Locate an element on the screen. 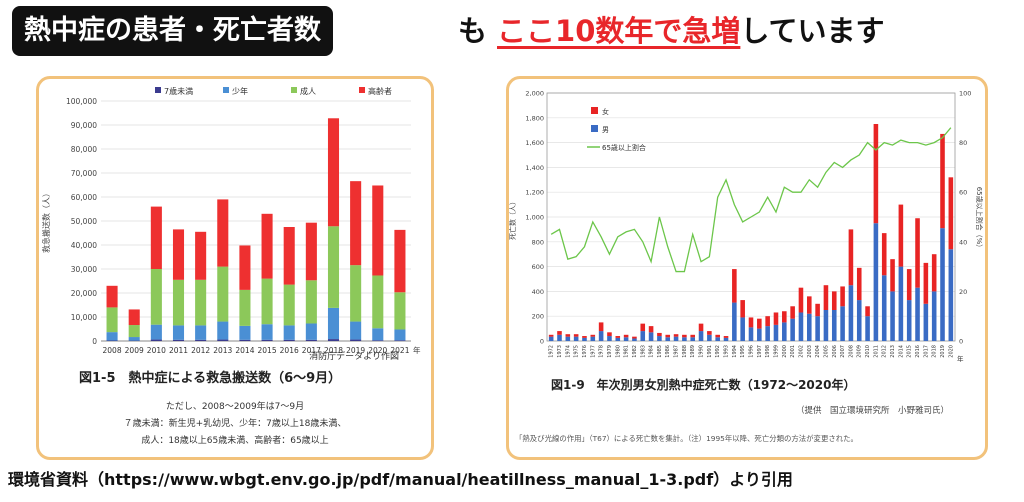 This screenshot has width=1024, height=502. x-tick-label: 1990 is located at coordinates (702, 351).